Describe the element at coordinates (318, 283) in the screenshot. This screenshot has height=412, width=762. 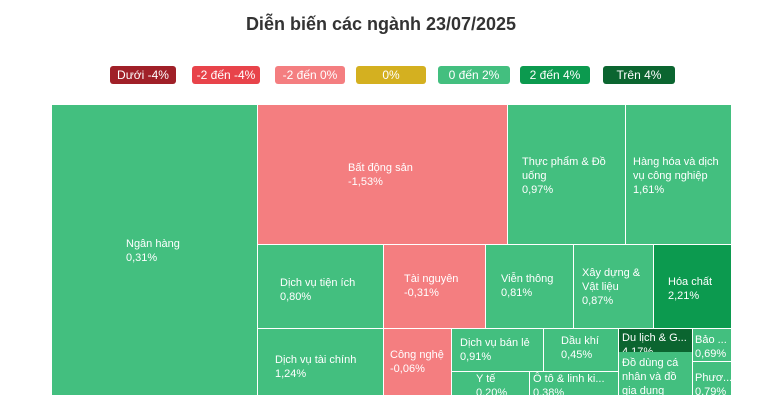
I see `sector-name: Dịch vụ tiện ích` at that location.